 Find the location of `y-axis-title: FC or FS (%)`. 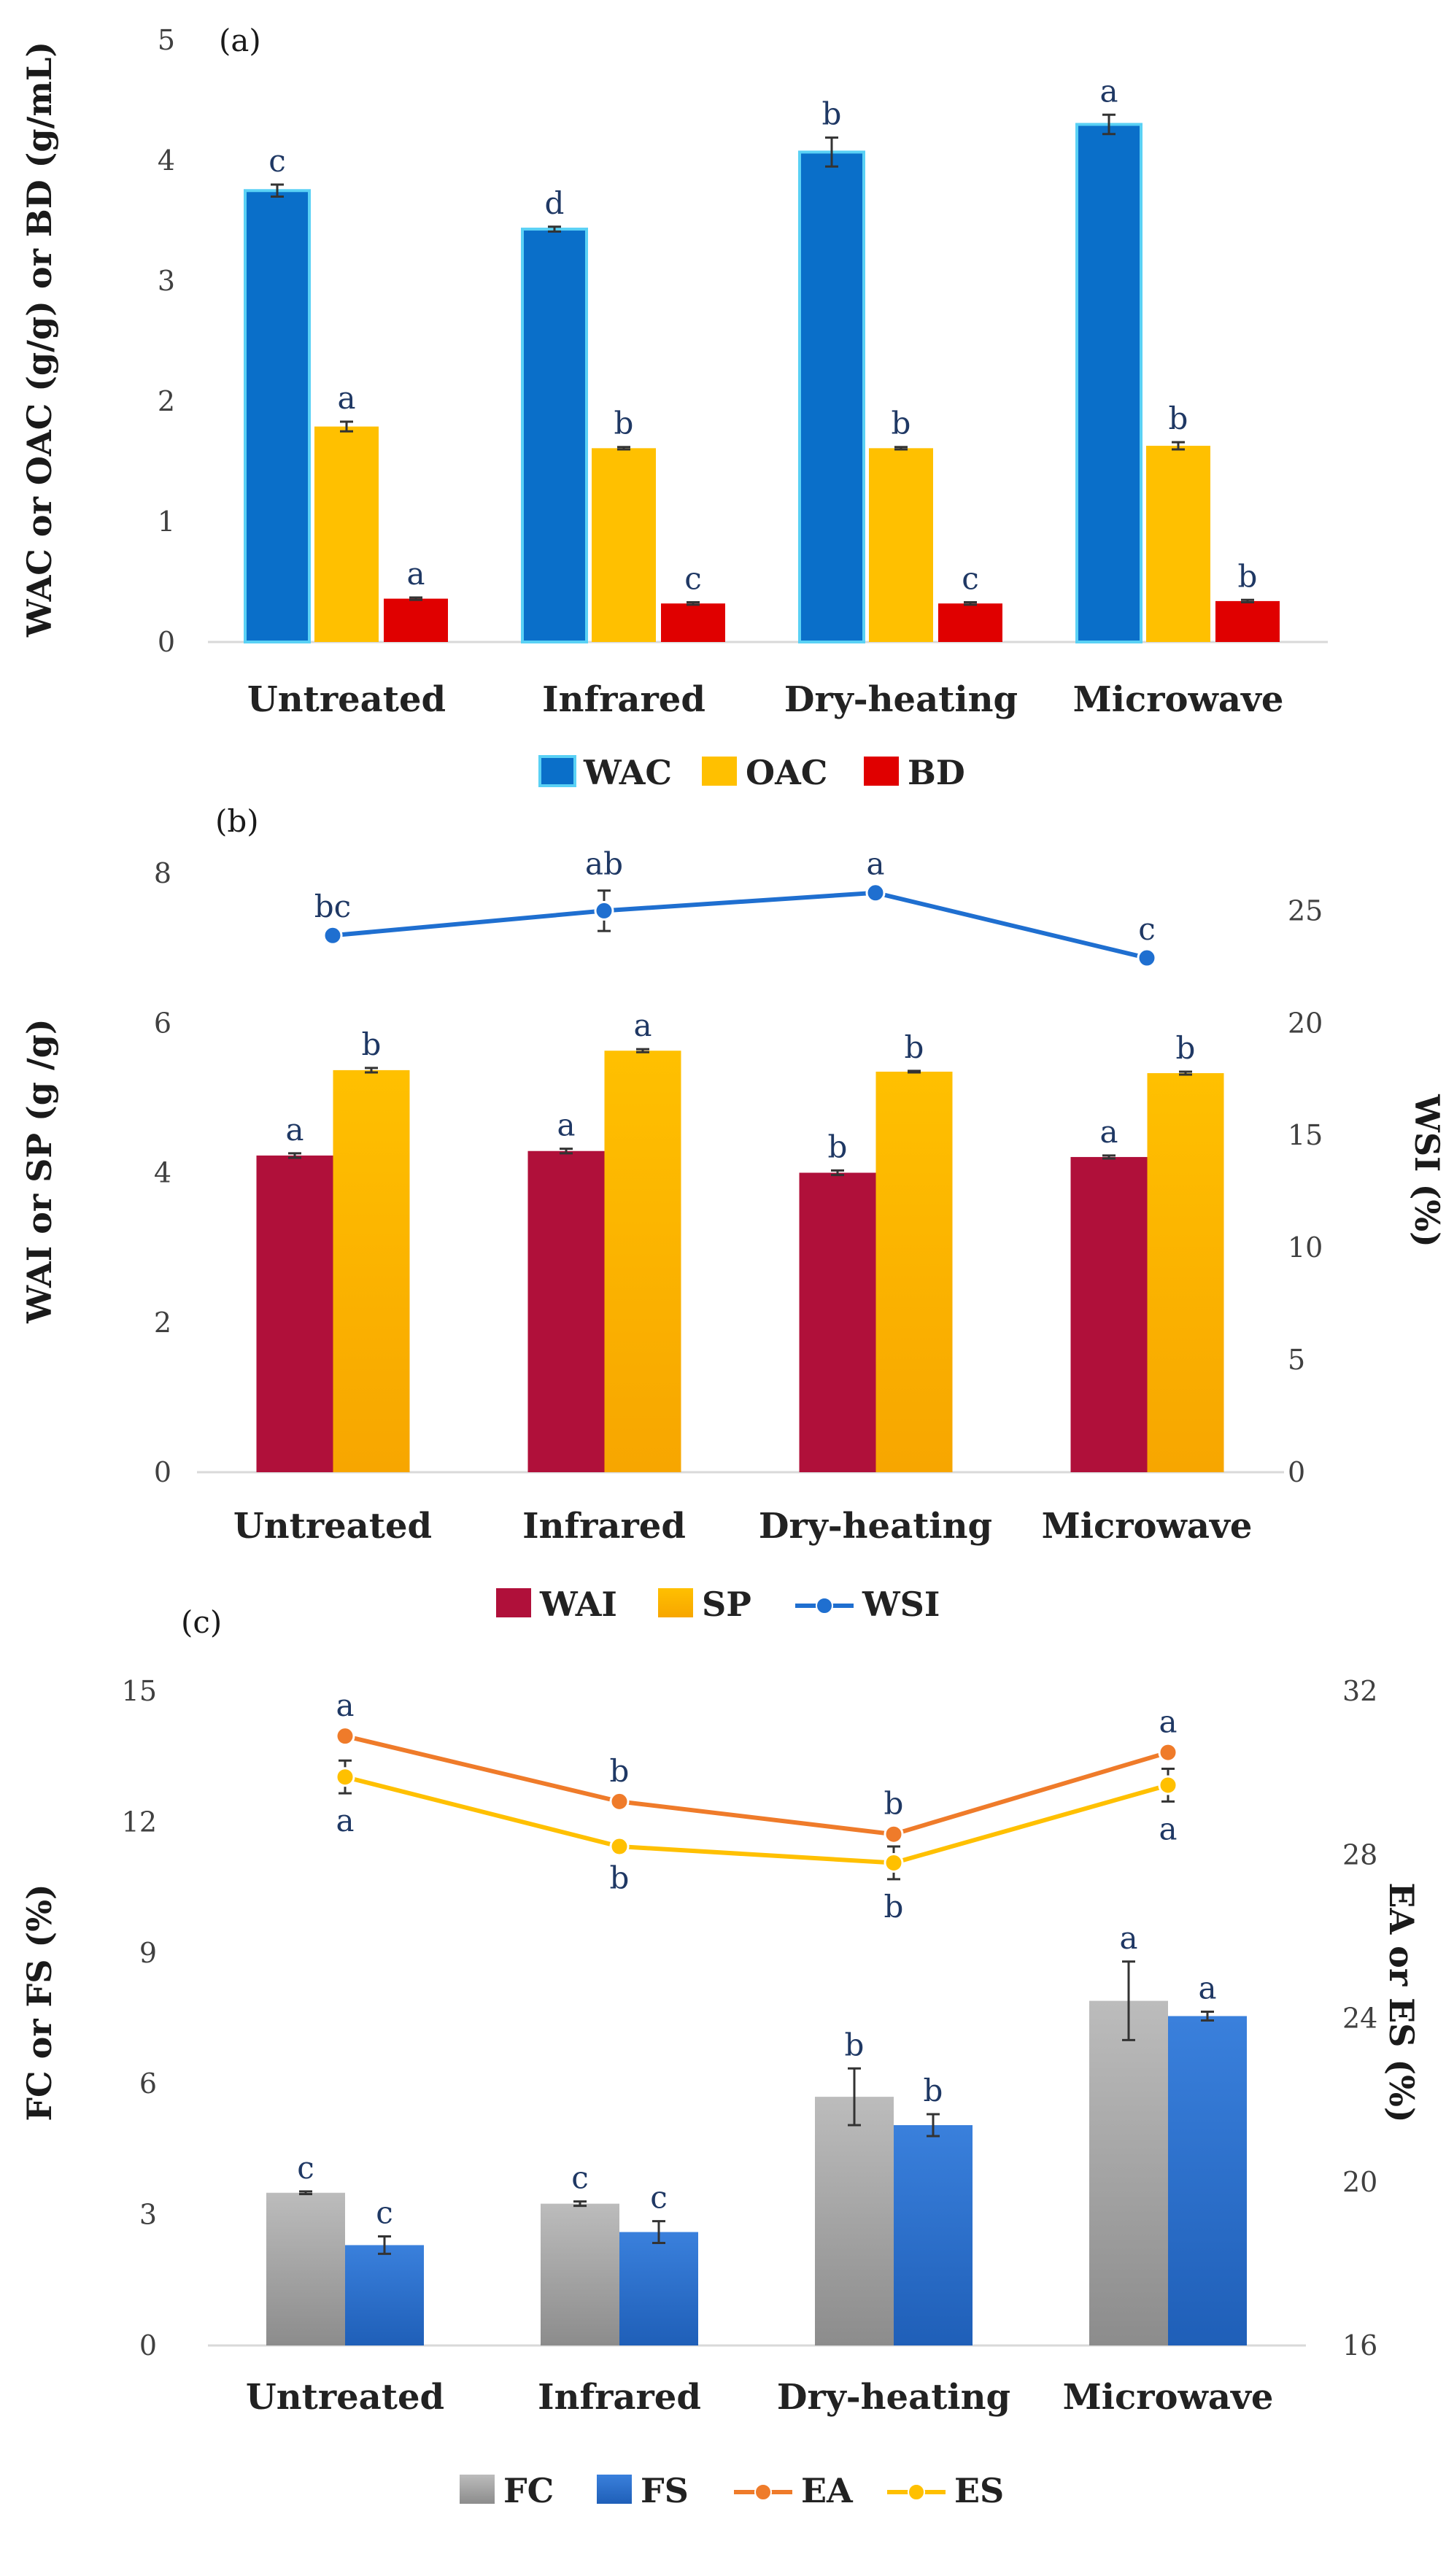

y-axis-title: FC or FS (%) is located at coordinates (39, 2002).